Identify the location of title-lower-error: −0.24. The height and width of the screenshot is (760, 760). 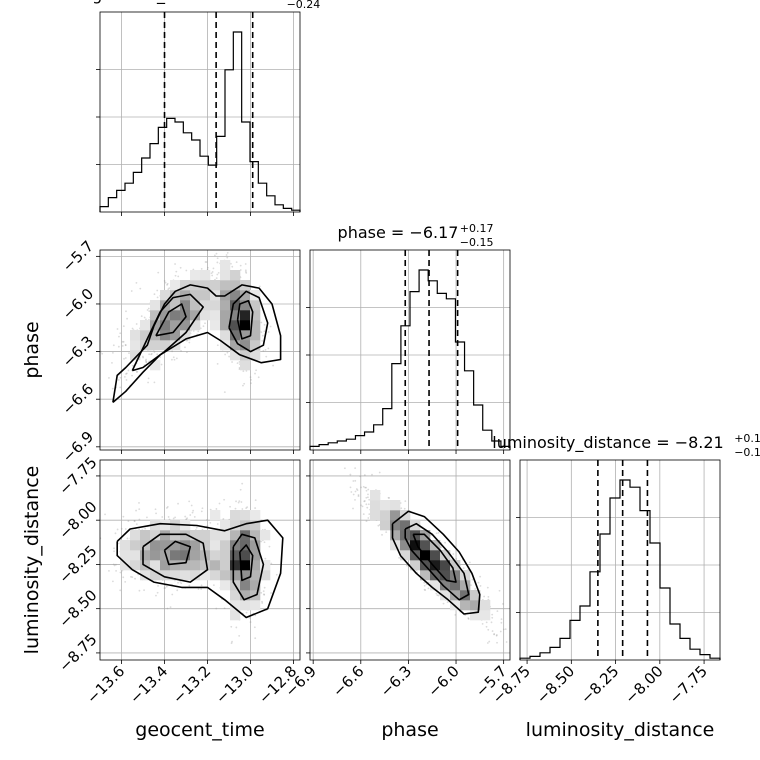
(304, 5).